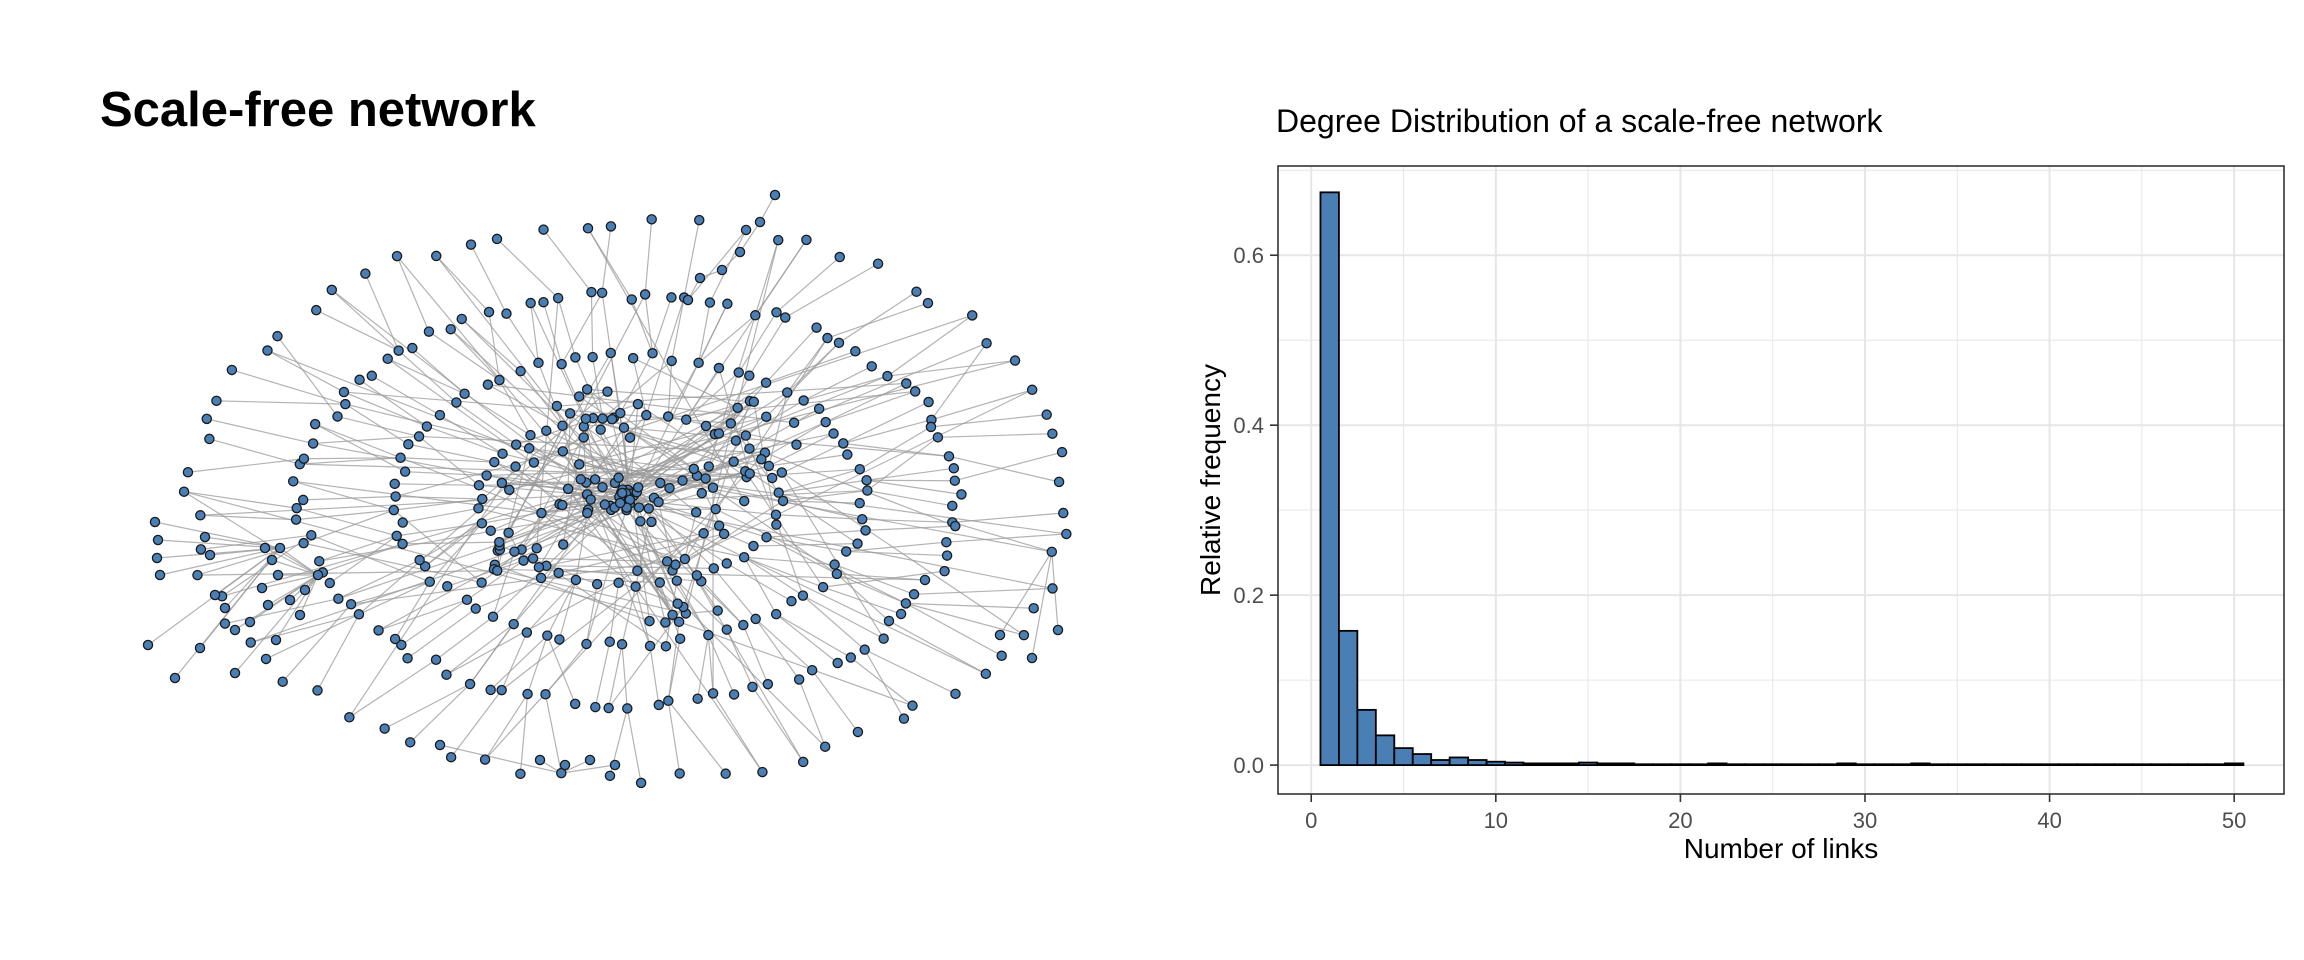  What do you see at coordinates (1210, 480) in the screenshot?
I see `y-axis-label: Relative frequency` at bounding box center [1210, 480].